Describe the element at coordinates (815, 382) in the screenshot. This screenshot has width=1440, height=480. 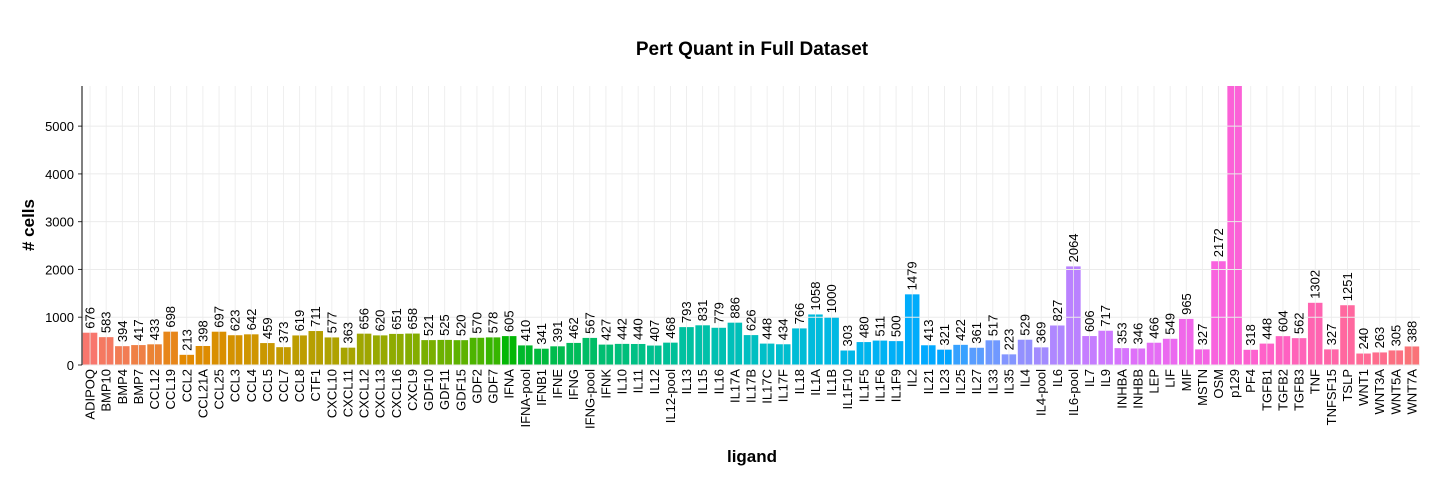
I see `x-tick-label: IL1A` at that location.